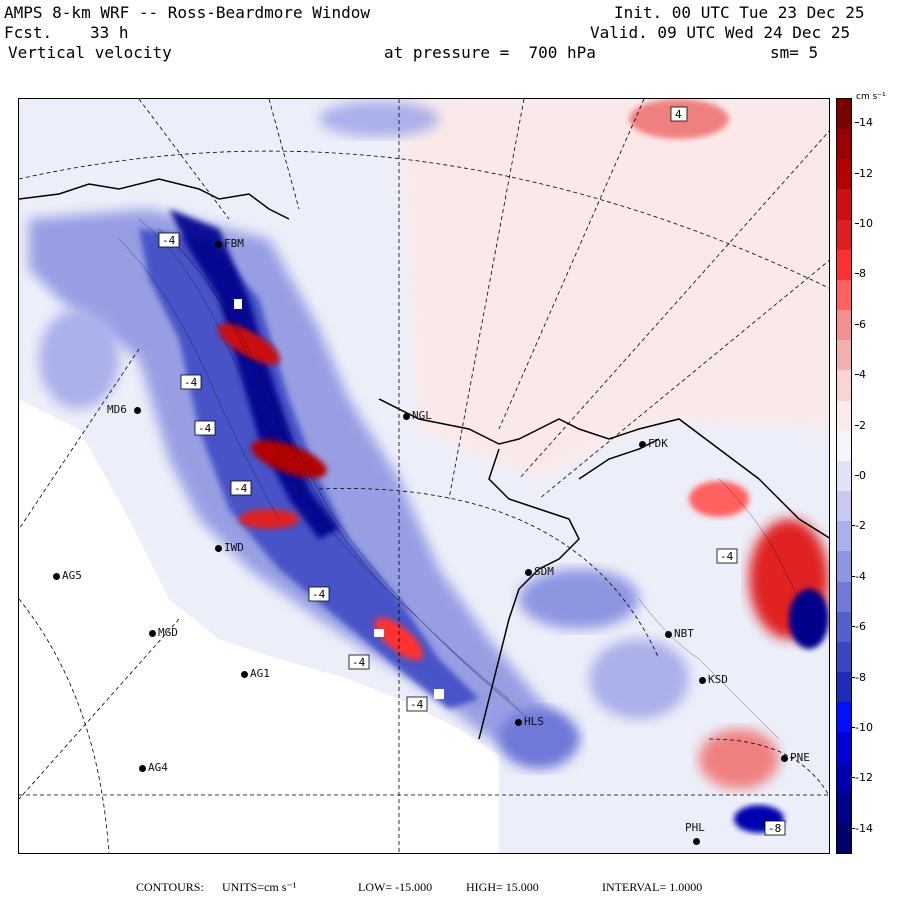 Image resolution: width=900 pixels, height=900 pixels. What do you see at coordinates (653, 443) in the screenshot?
I see `station-fdk: FDK` at bounding box center [653, 443].